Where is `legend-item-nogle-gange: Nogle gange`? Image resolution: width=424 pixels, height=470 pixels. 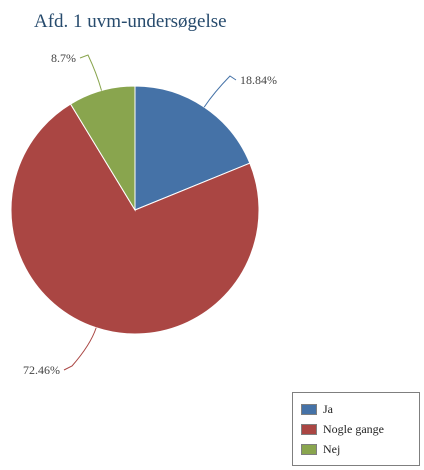 legend-item-nogle-gange: Nogle gange is located at coordinates (360, 429).